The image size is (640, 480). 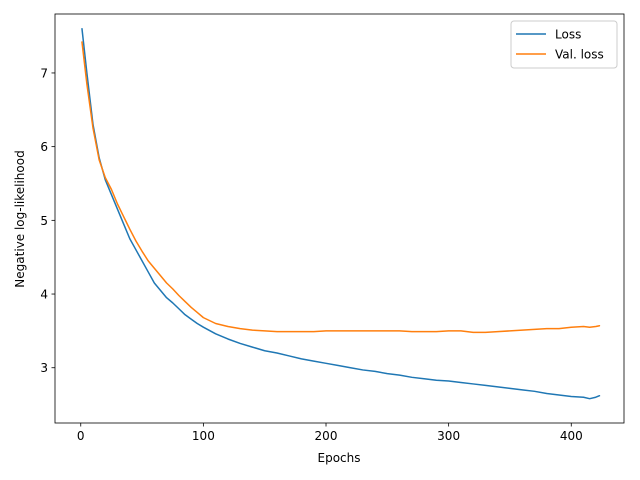 What do you see at coordinates (44, 221) in the screenshot?
I see `y-tick-label: 5` at bounding box center [44, 221].